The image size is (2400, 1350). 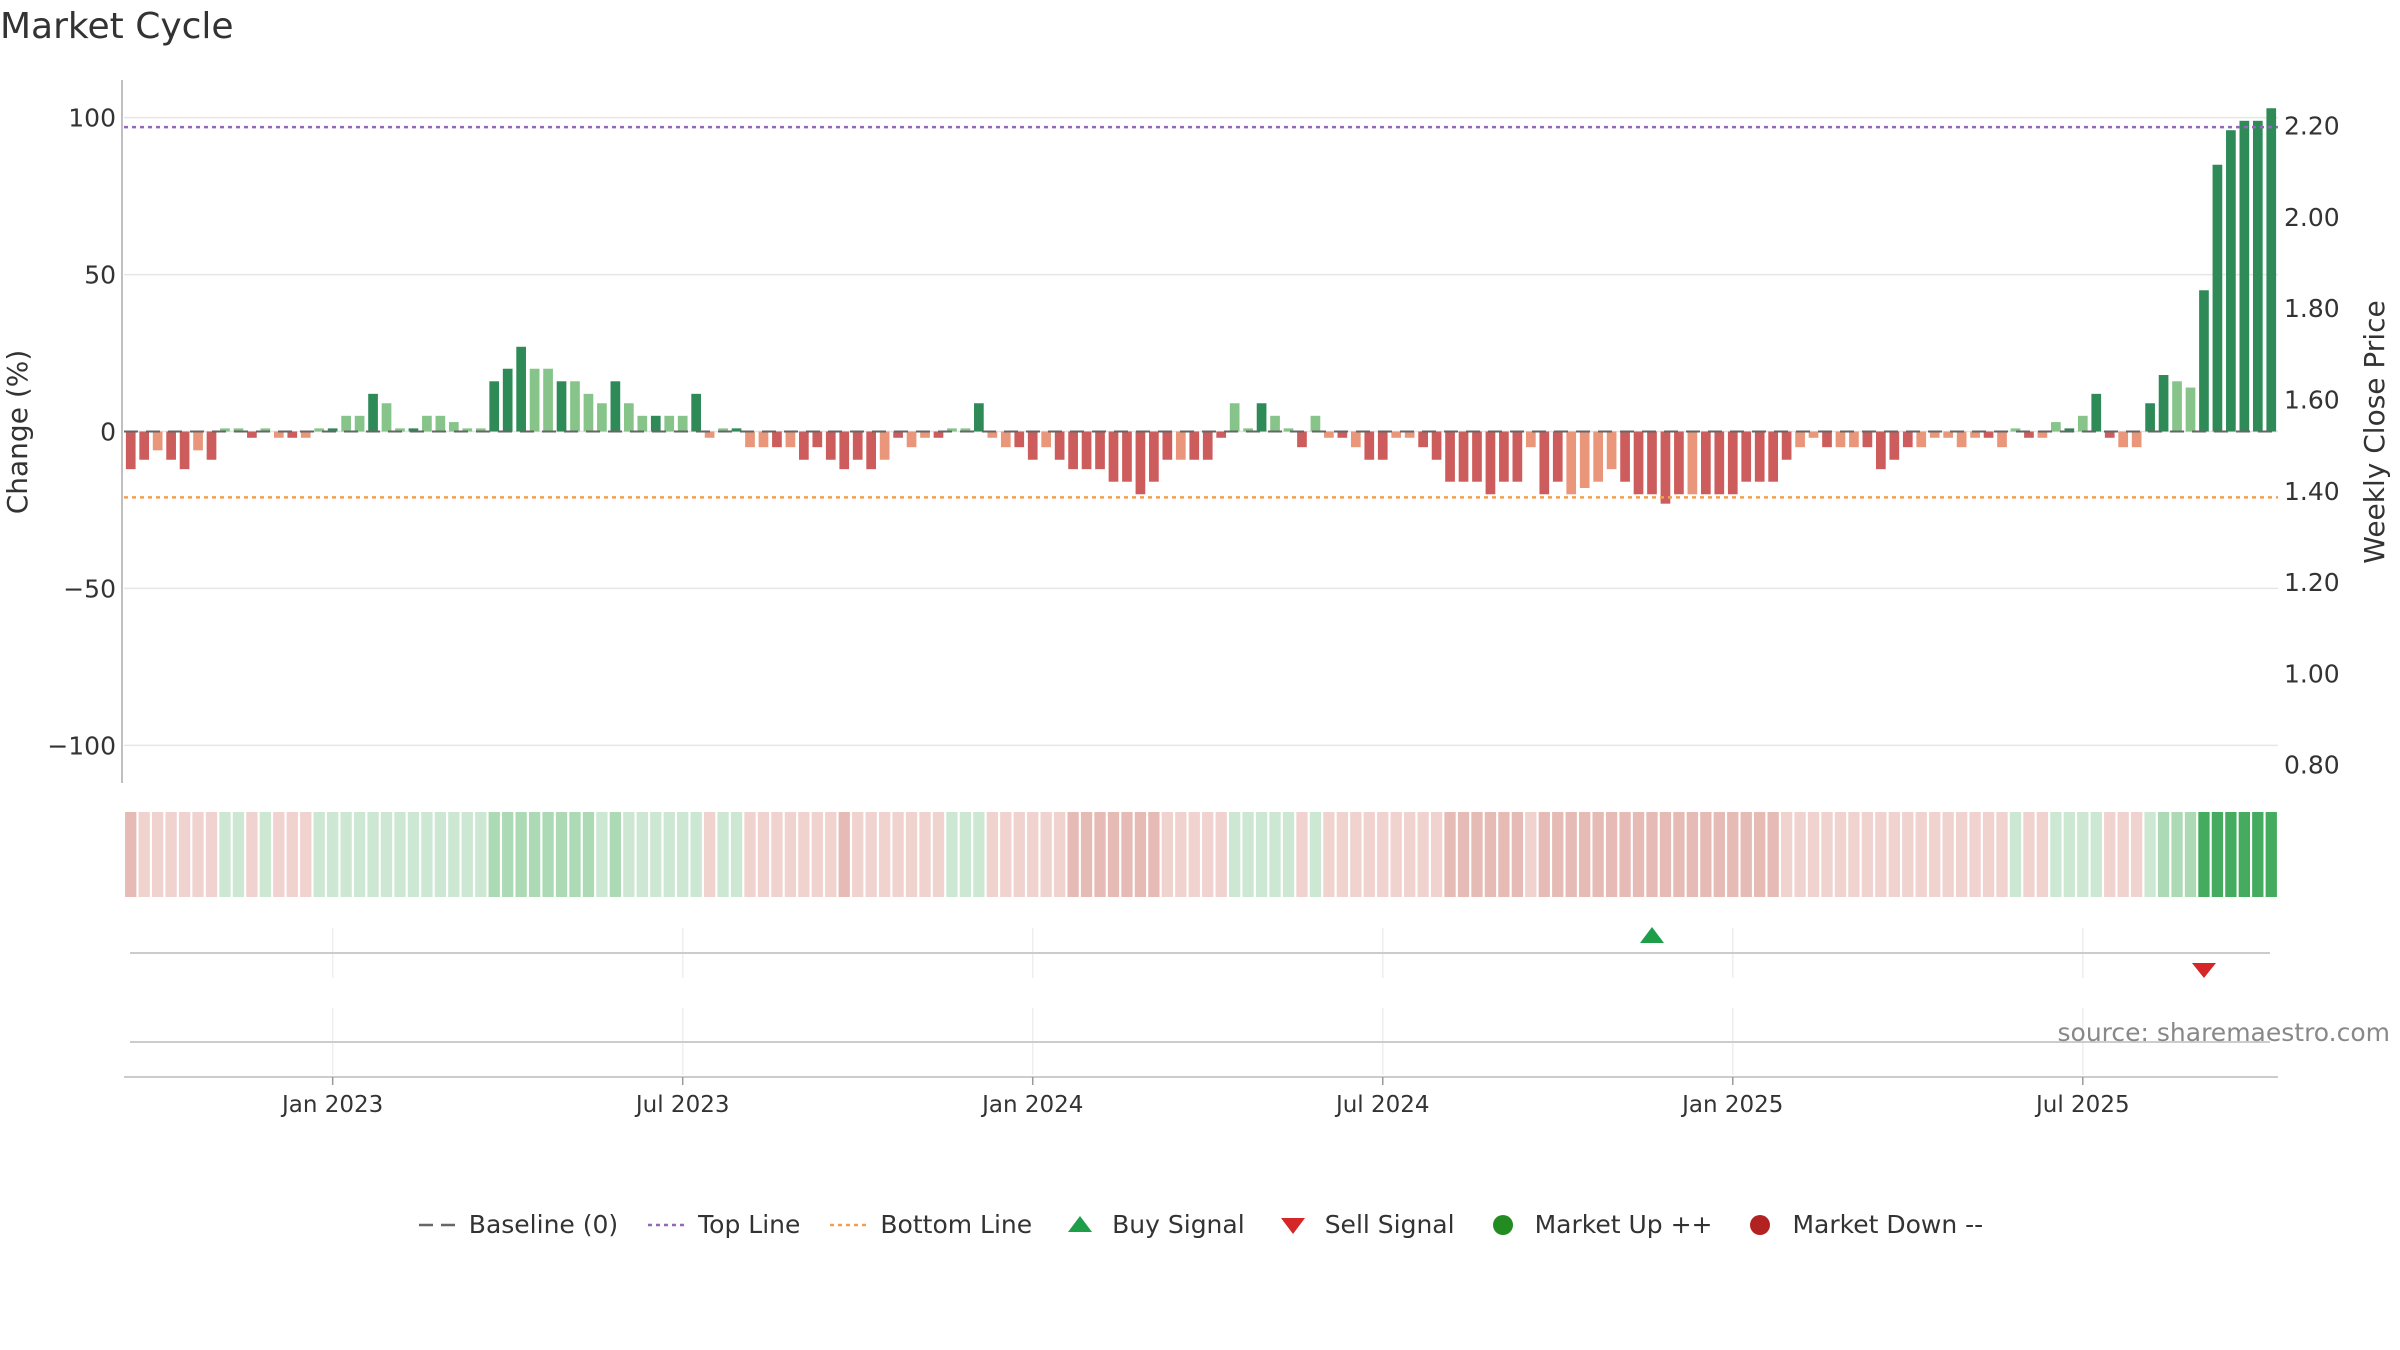 What do you see at coordinates (117, 26) in the screenshot?
I see `chart-title: Market Cycle` at bounding box center [117, 26].